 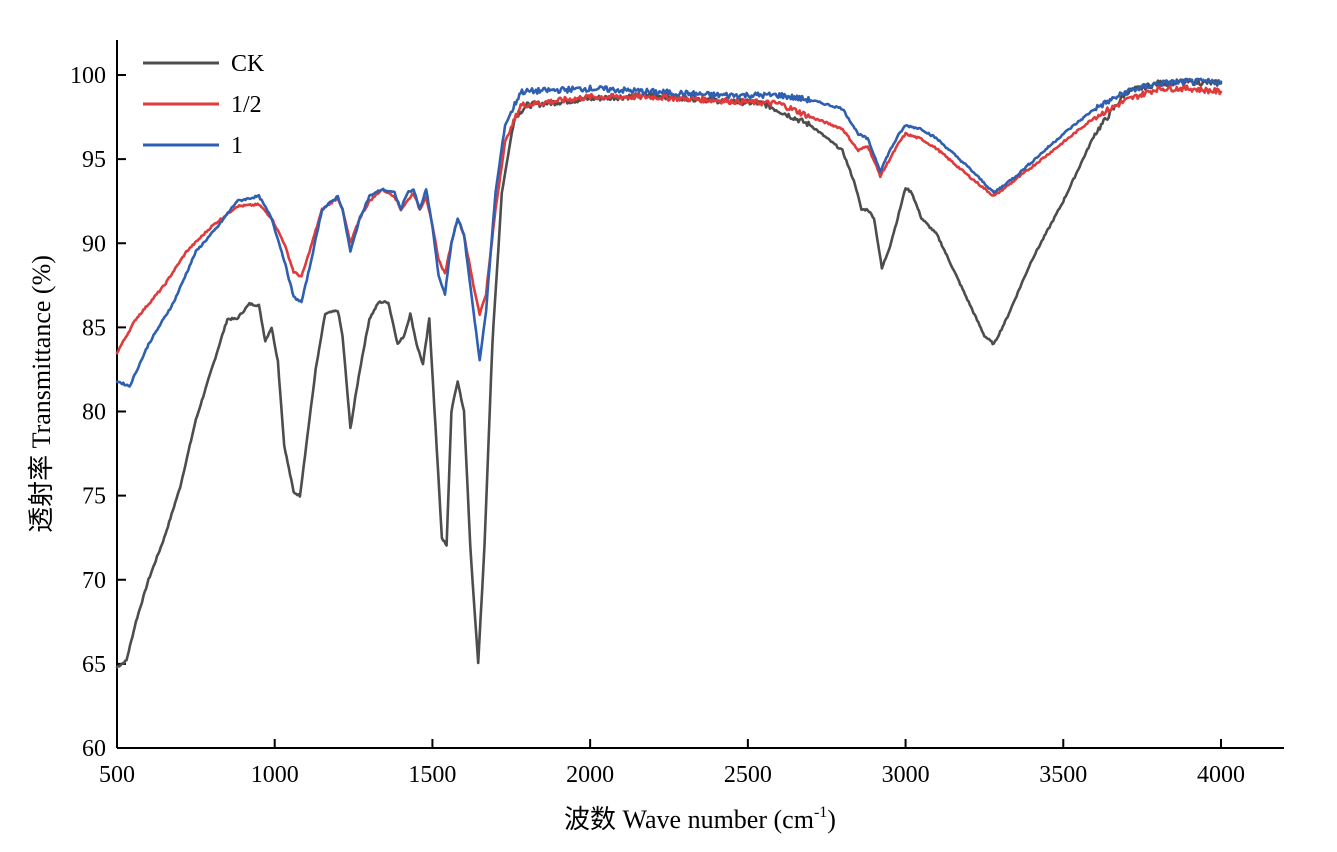 What do you see at coordinates (700, 819) in the screenshot?
I see `x-axis-title: 波数 Wave number (cm-1)` at bounding box center [700, 819].